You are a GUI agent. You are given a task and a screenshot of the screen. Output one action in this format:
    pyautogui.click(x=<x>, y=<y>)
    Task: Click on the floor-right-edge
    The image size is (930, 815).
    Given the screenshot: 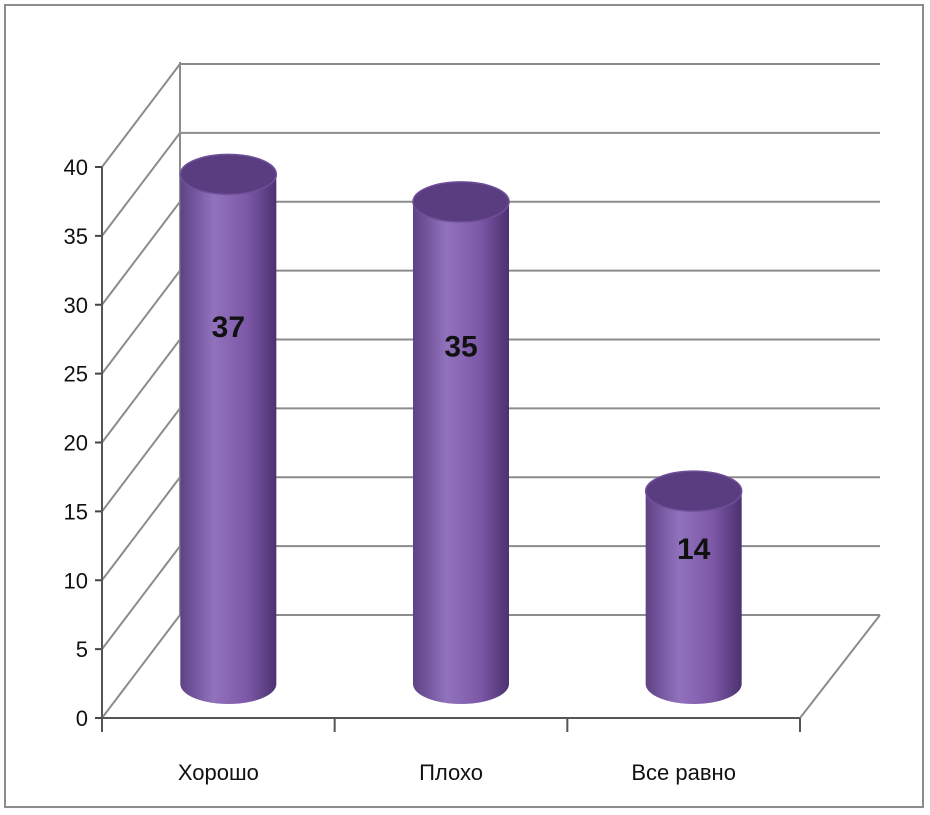 What is the action you would take?
    pyautogui.click(x=840, y=666)
    